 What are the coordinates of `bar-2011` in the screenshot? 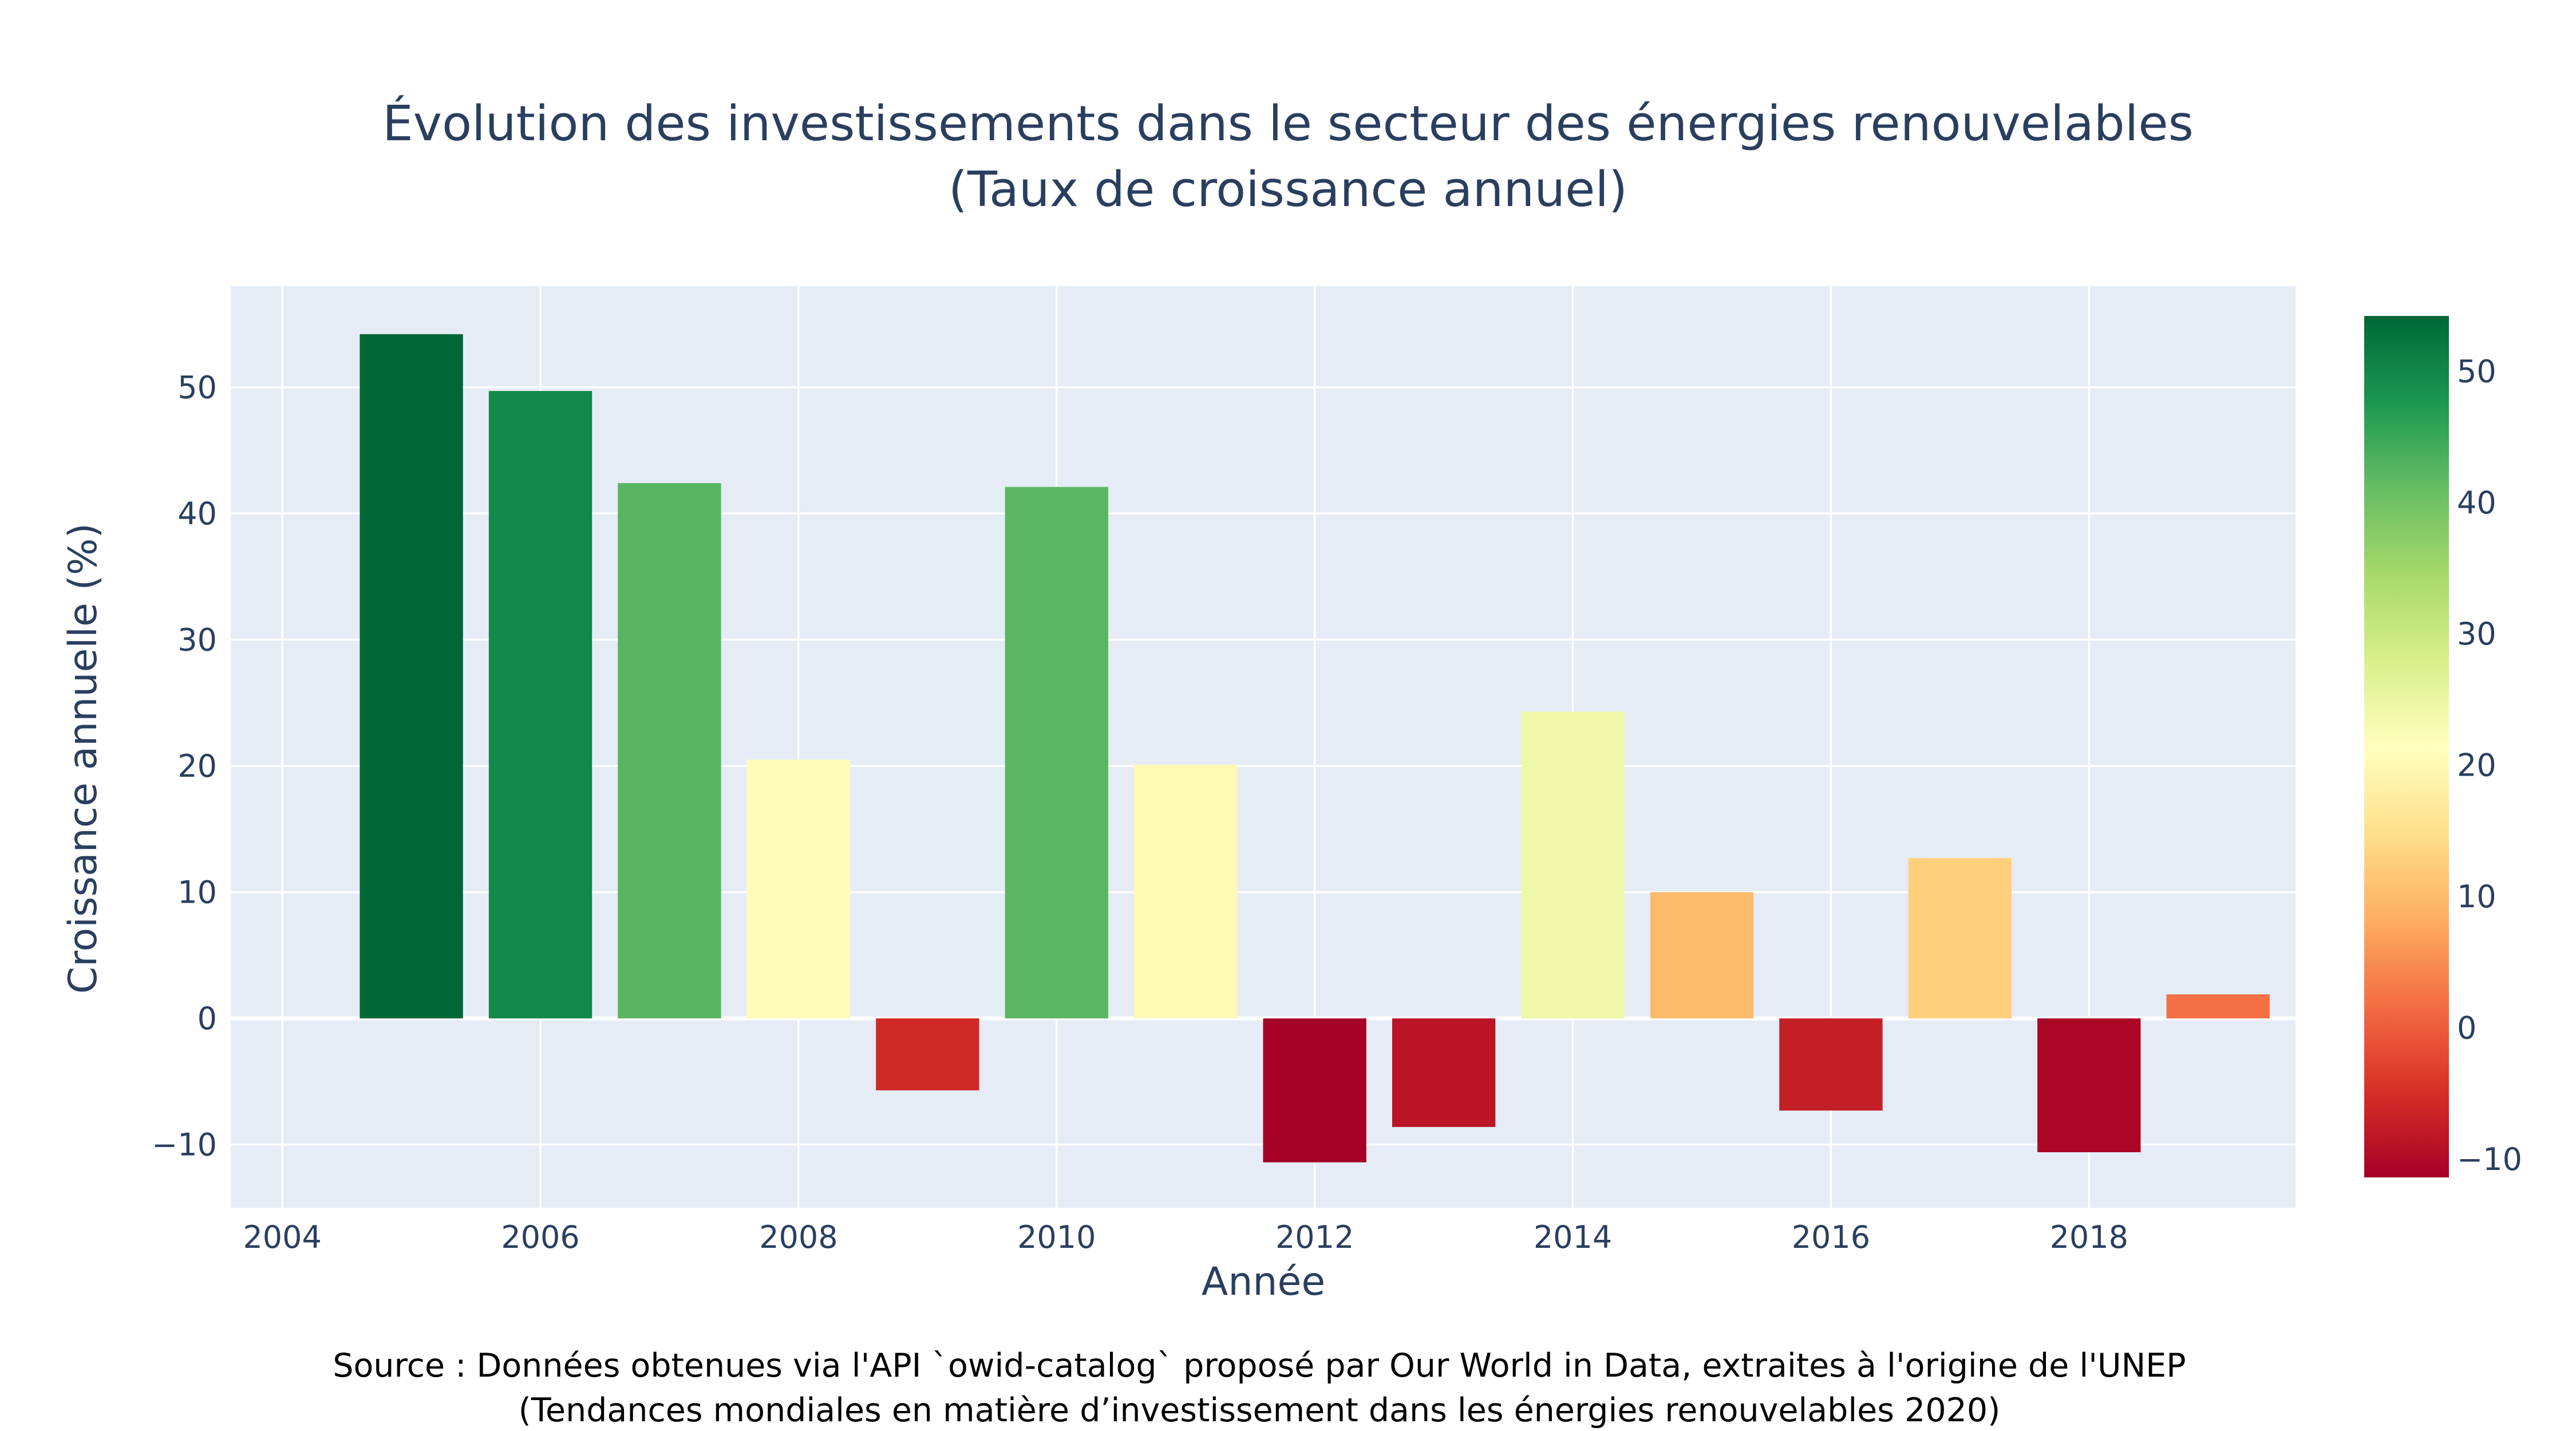 It's located at (1186, 891).